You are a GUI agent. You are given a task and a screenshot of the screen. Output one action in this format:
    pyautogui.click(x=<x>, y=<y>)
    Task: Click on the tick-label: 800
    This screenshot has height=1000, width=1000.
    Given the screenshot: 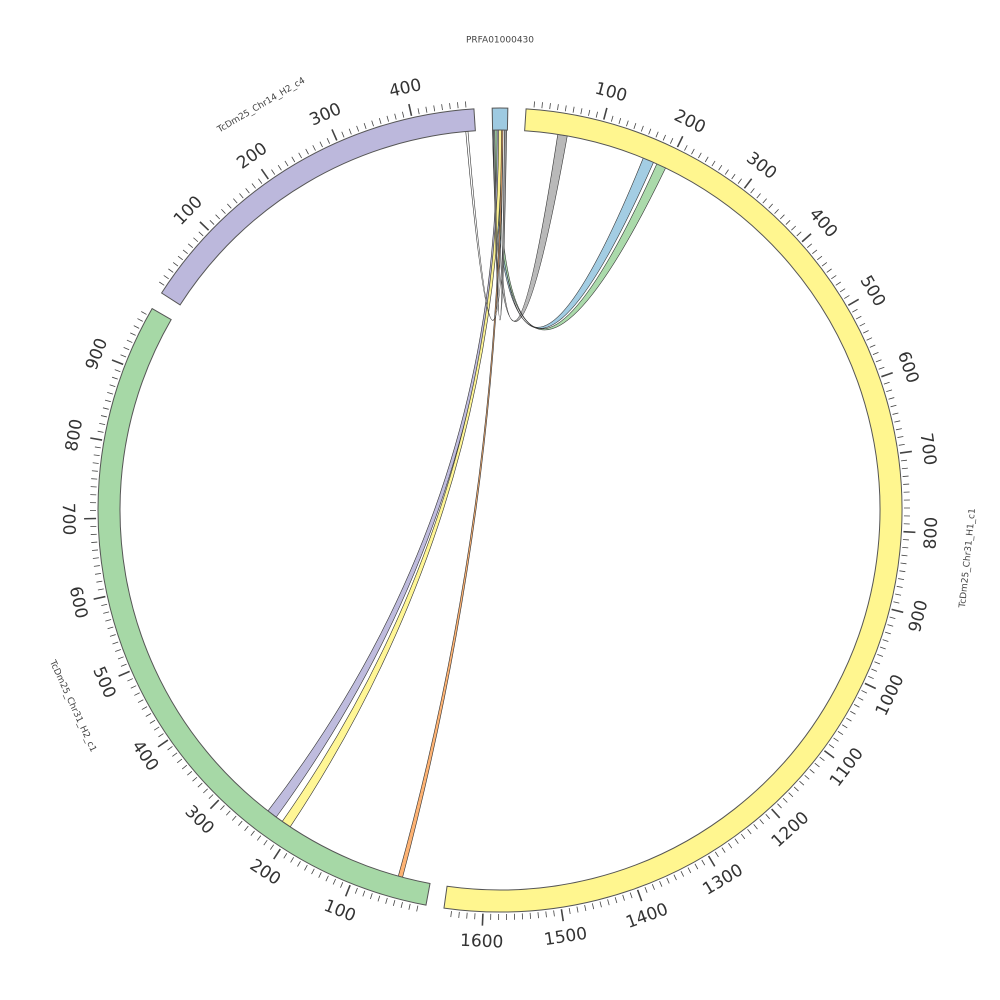 What is the action you would take?
    pyautogui.click(x=74, y=435)
    